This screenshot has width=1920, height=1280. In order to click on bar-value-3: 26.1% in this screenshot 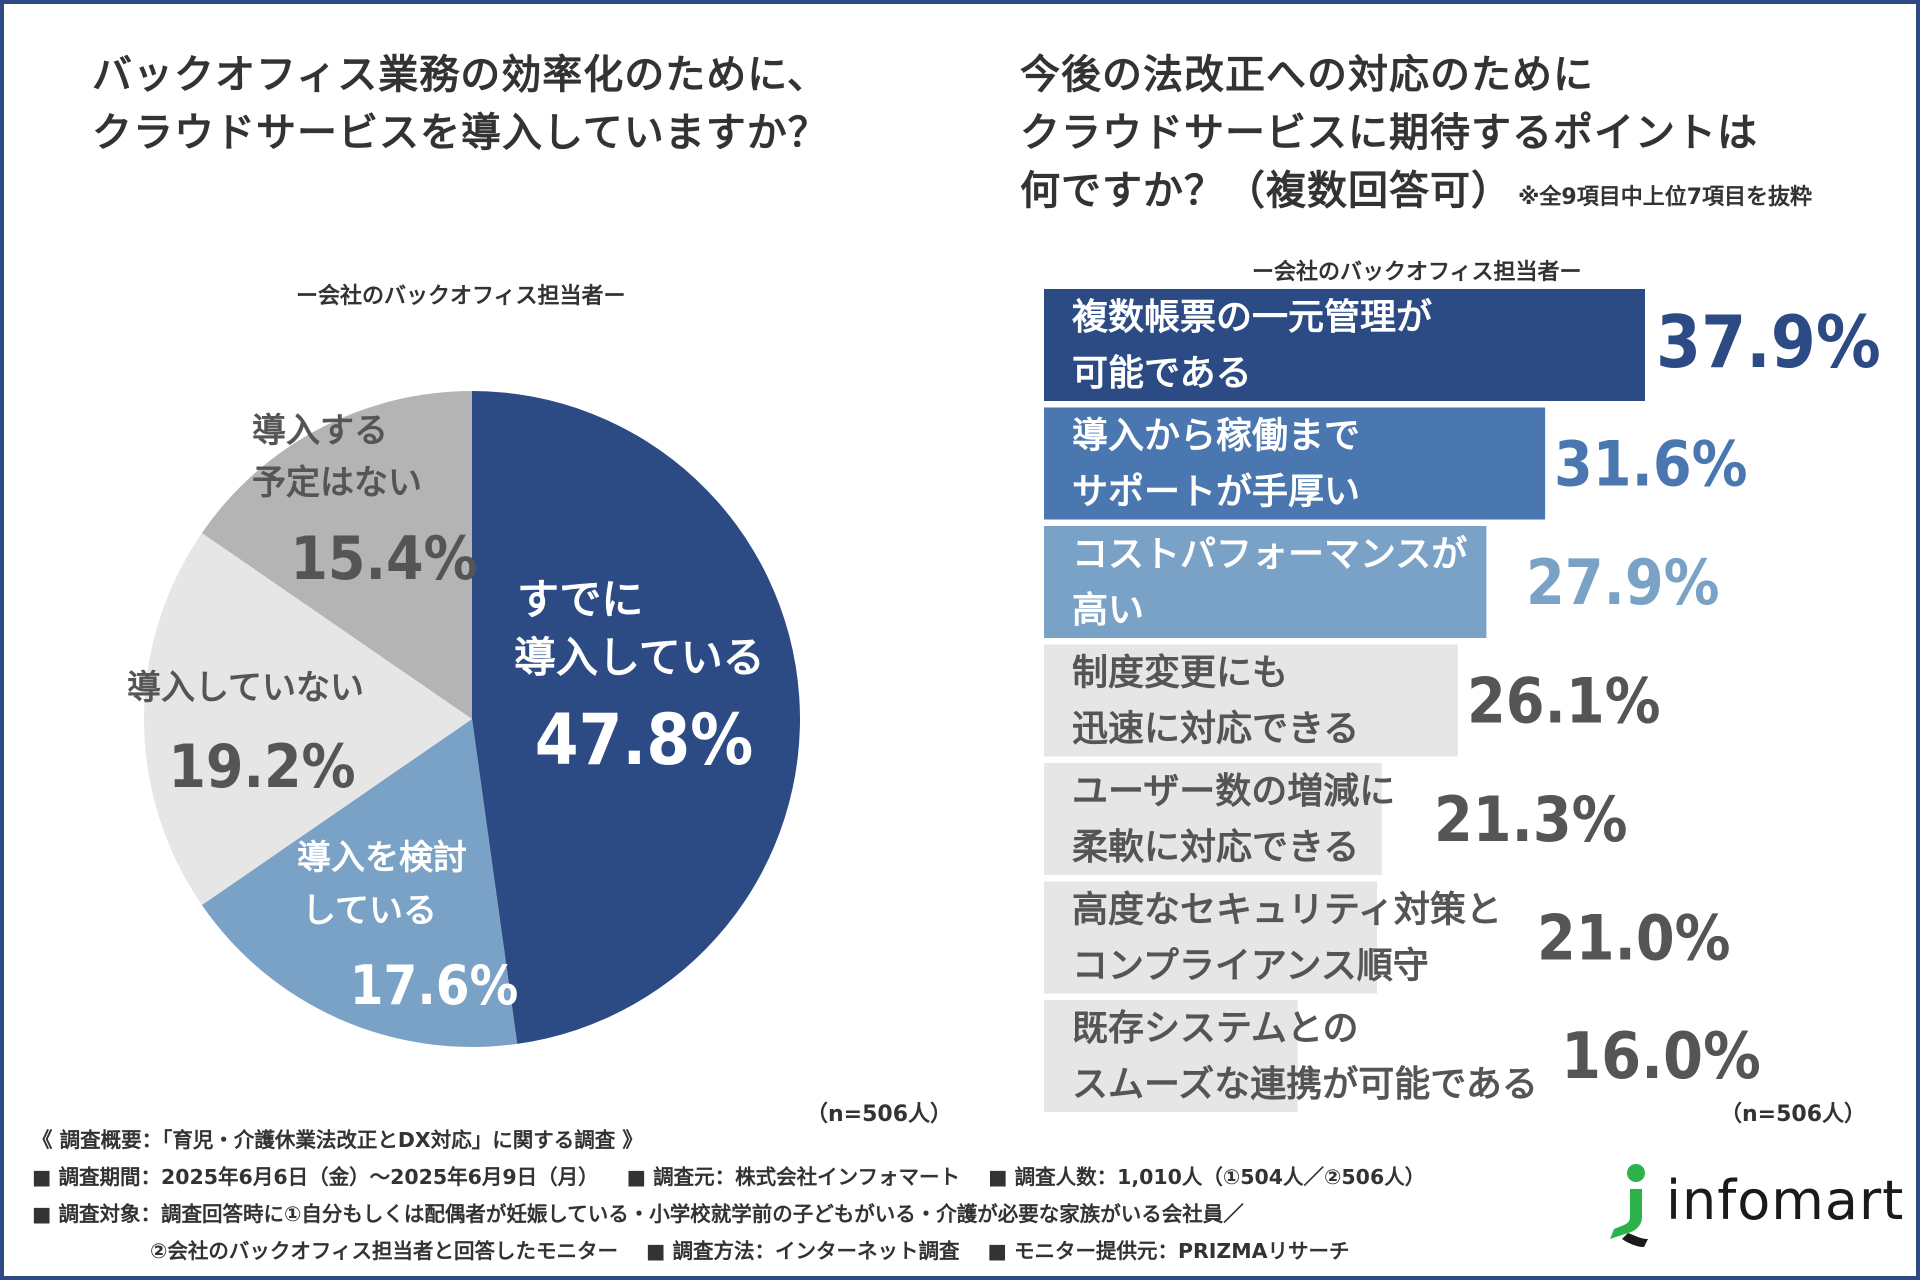, I will do `click(1564, 701)`.